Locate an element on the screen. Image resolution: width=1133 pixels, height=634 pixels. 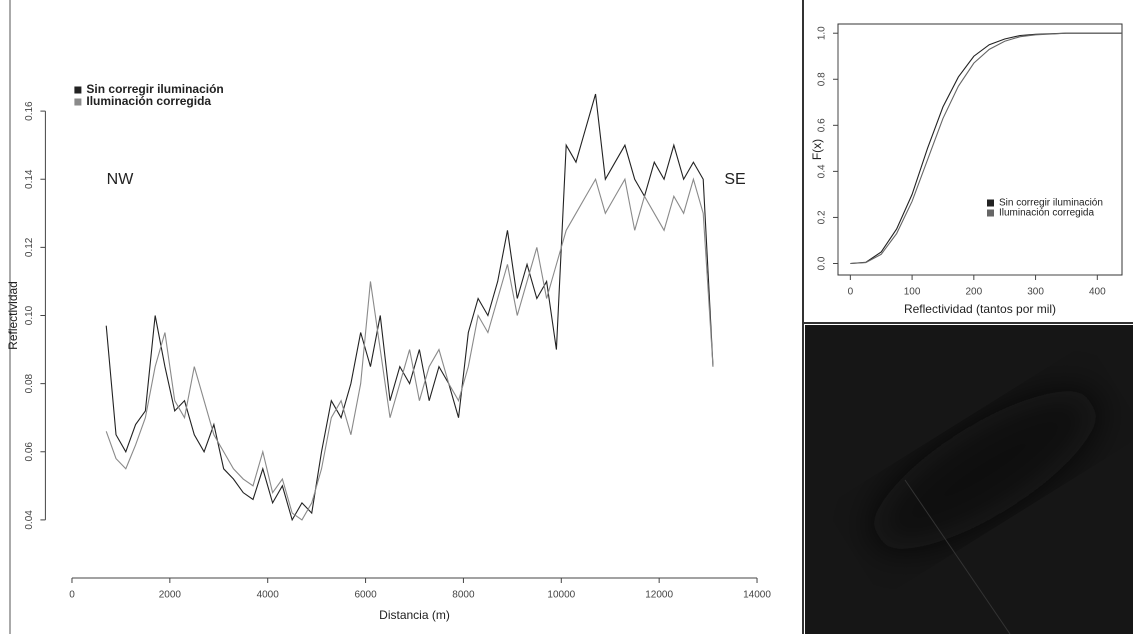
y-tick-label: 0.12 is located at coordinates (29, 247).